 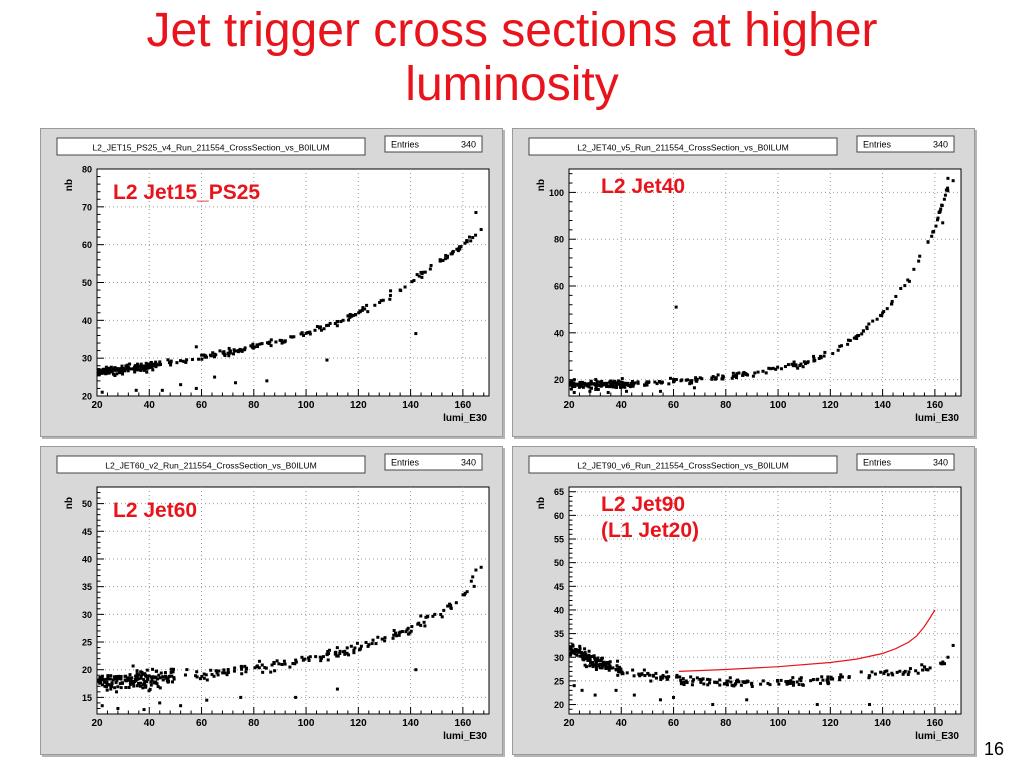 I want to click on data-points, so click(x=761, y=285).